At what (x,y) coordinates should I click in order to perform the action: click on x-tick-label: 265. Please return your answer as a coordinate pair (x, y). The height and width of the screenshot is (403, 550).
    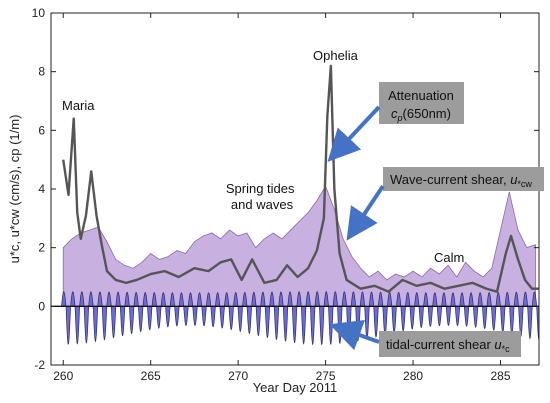
    Looking at the image, I should click on (151, 376).